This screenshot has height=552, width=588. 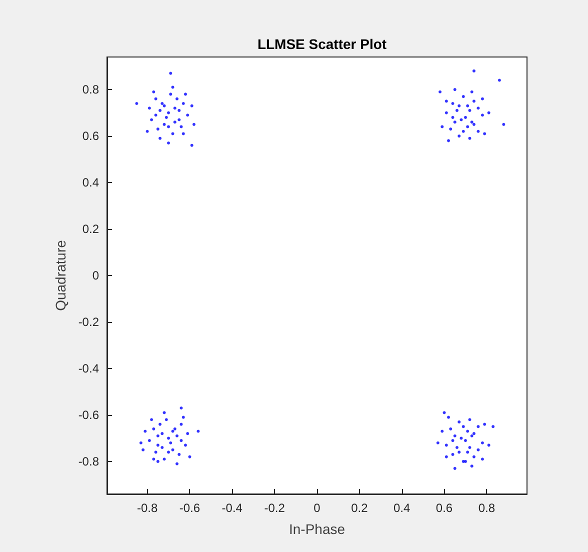 I want to click on y-tick-label: 0, so click(x=96, y=275).